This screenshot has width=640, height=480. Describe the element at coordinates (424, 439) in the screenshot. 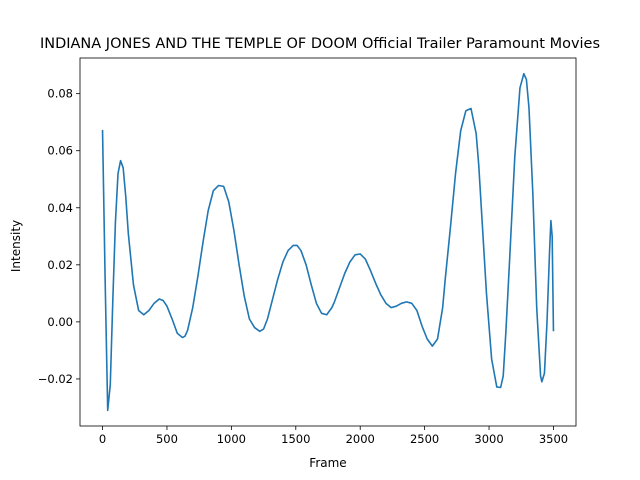

I see `x-tick-label: 2500` at that location.